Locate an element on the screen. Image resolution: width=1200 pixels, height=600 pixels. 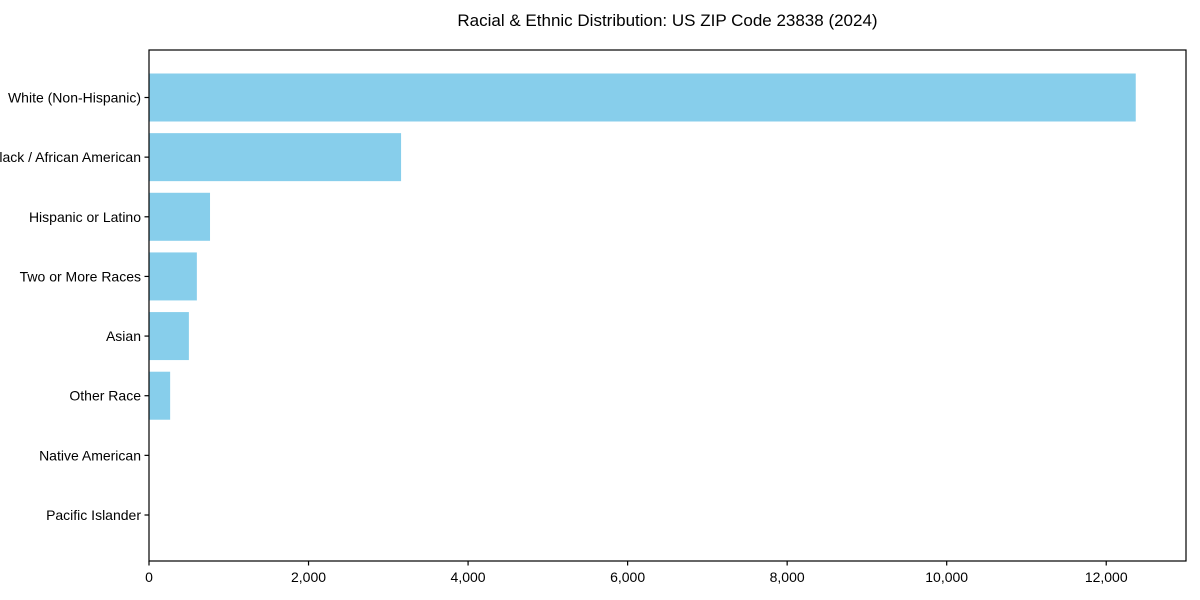
y-axis-label-black-african-american: Black / African American is located at coordinates (70, 157).